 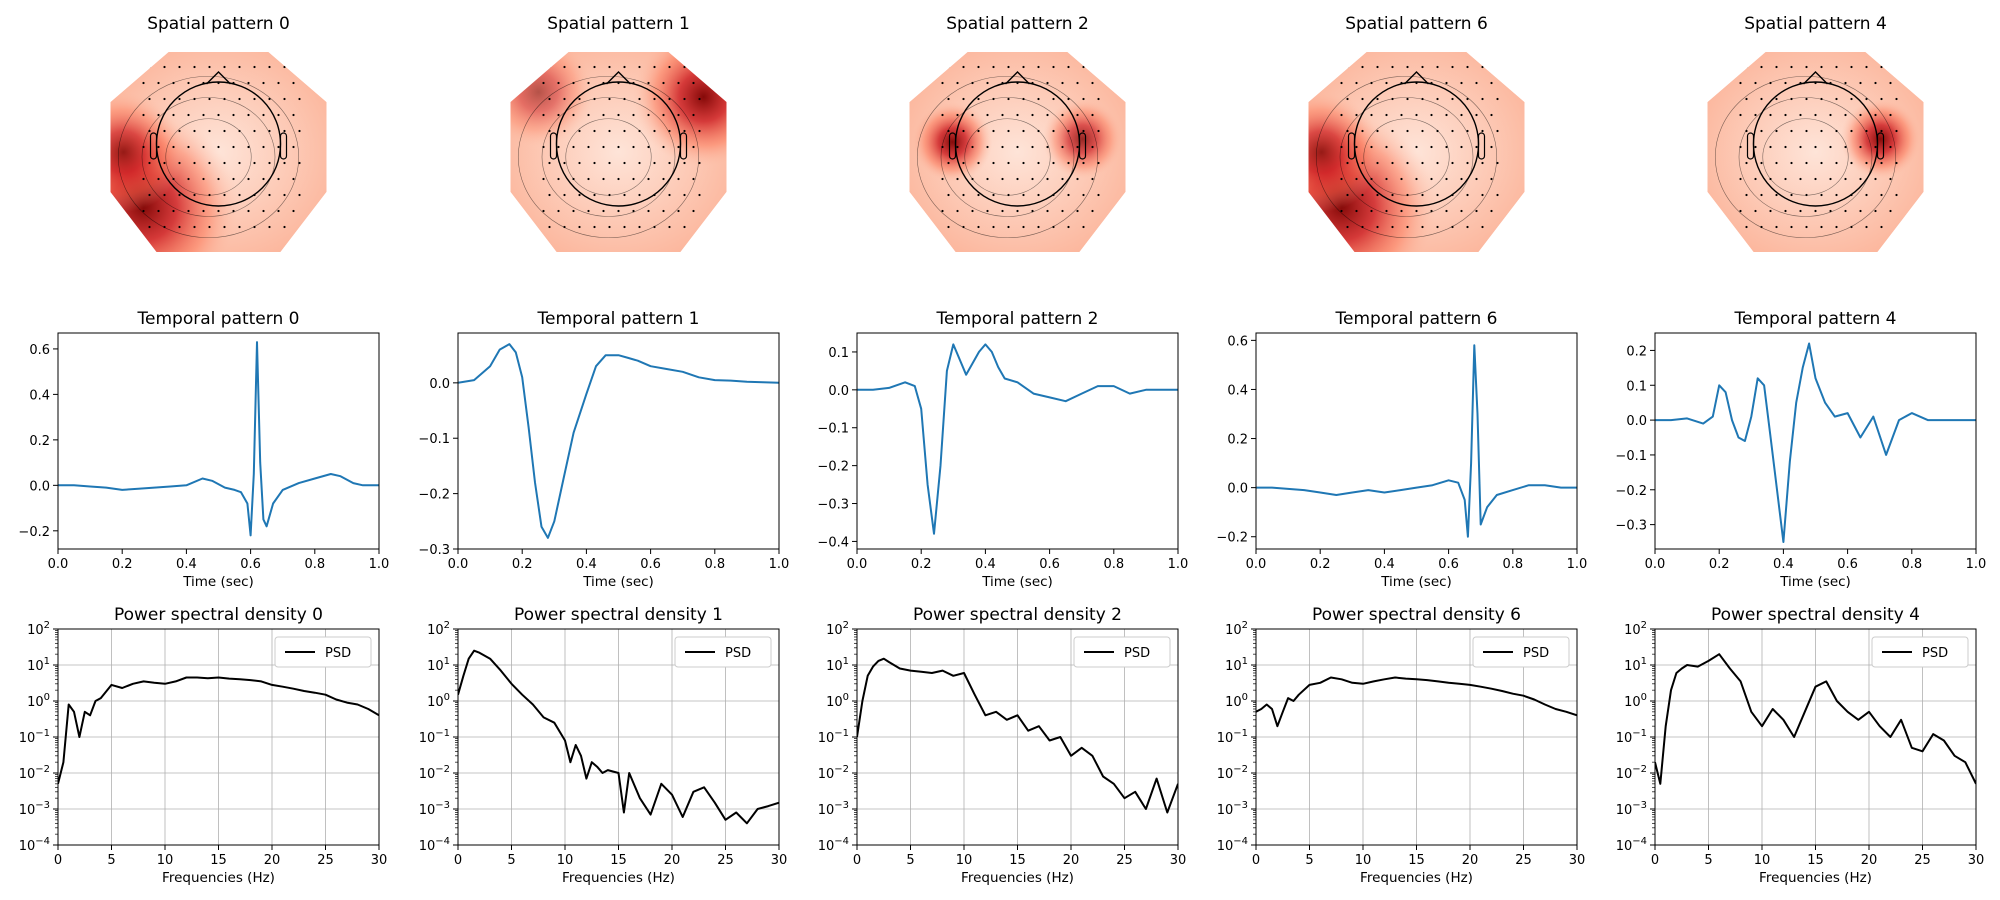 I want to click on x-tick-label: 15, so click(x=1017, y=860).